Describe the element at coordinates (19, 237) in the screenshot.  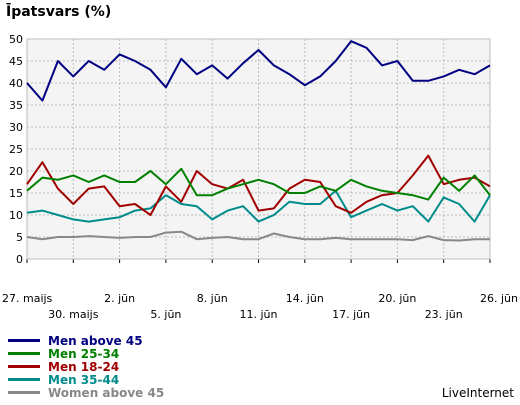
I see `y-tick-label: 5` at that location.